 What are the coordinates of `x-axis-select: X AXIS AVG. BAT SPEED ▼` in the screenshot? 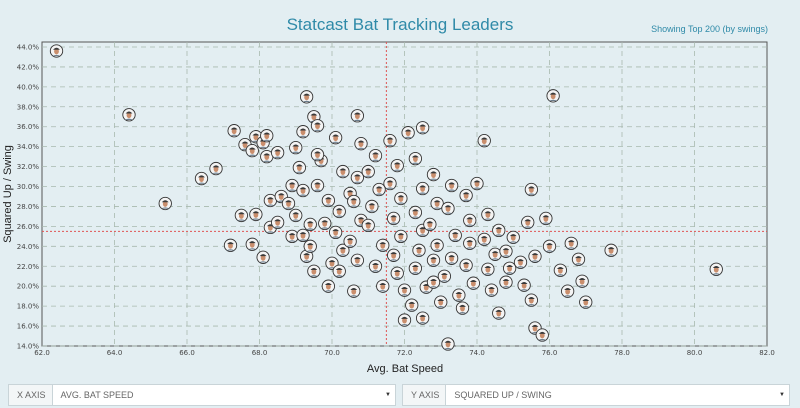 It's located at (202, 395).